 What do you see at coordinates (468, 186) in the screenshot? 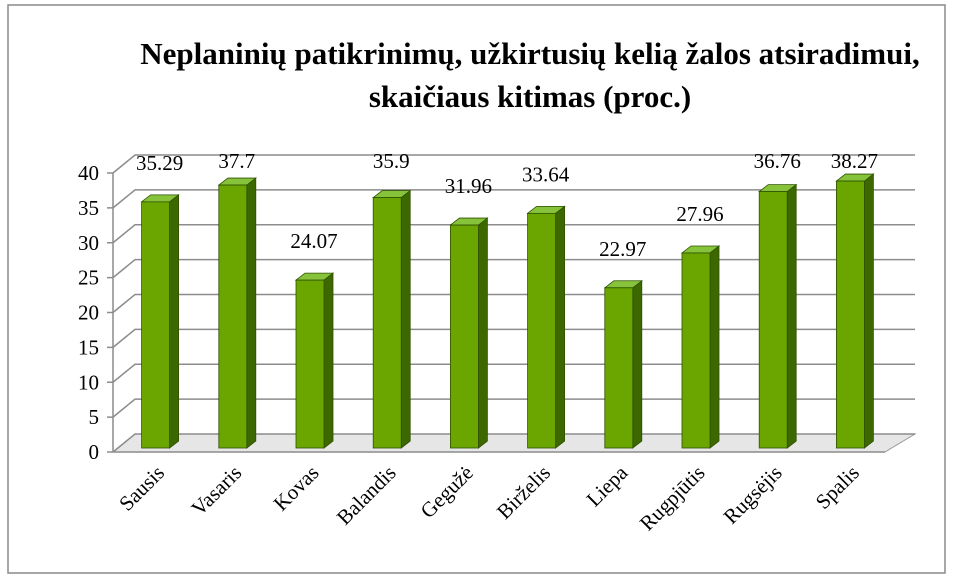
I see `value-label: 31.96` at bounding box center [468, 186].